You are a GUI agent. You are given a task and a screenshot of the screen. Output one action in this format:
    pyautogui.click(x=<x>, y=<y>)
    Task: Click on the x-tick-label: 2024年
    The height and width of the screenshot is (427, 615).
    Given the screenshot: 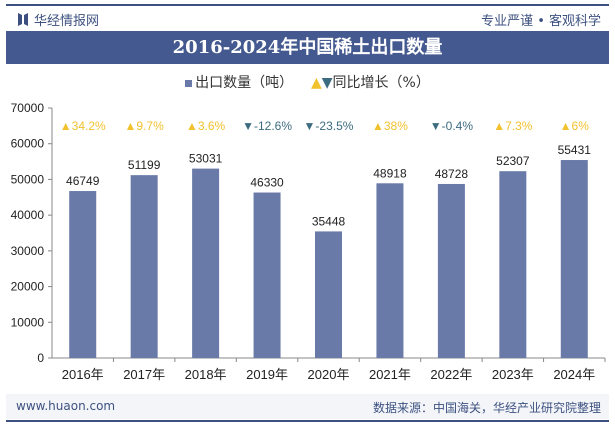 What is the action you would take?
    pyautogui.click(x=574, y=374)
    